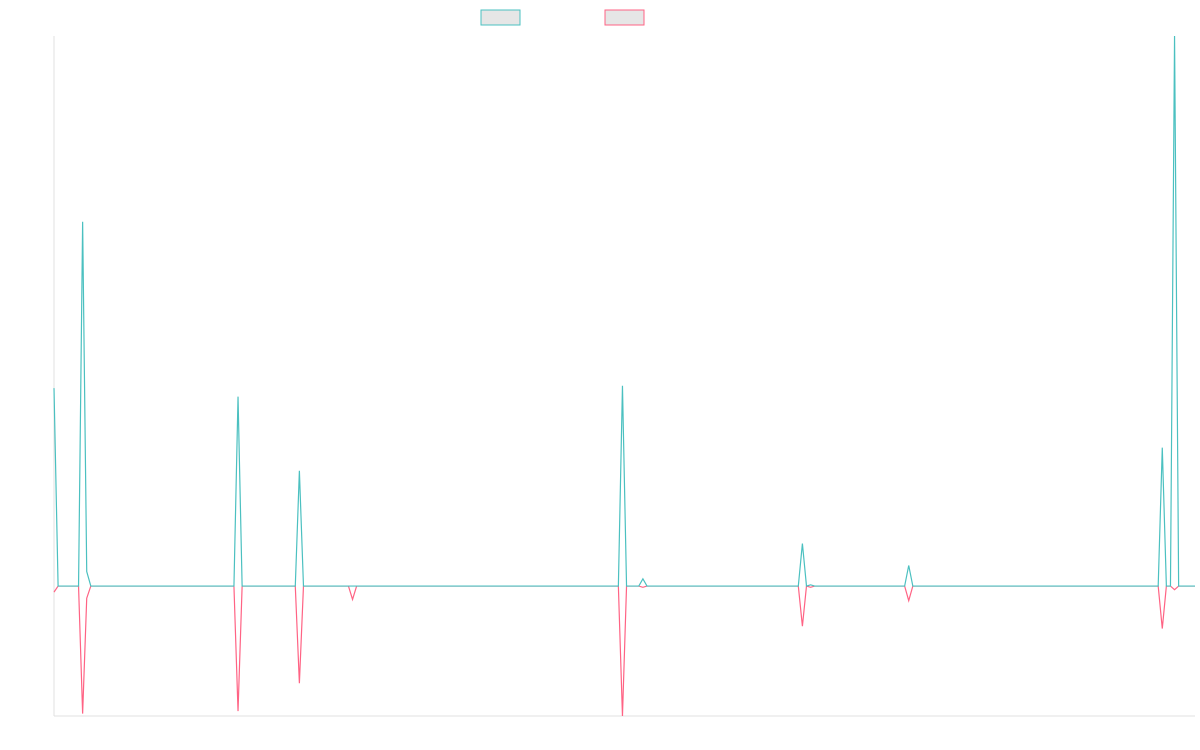 Image resolution: width=1200 pixels, height=750 pixels. What do you see at coordinates (500, 17) in the screenshot?
I see `legend-swatch-series-a` at bounding box center [500, 17].